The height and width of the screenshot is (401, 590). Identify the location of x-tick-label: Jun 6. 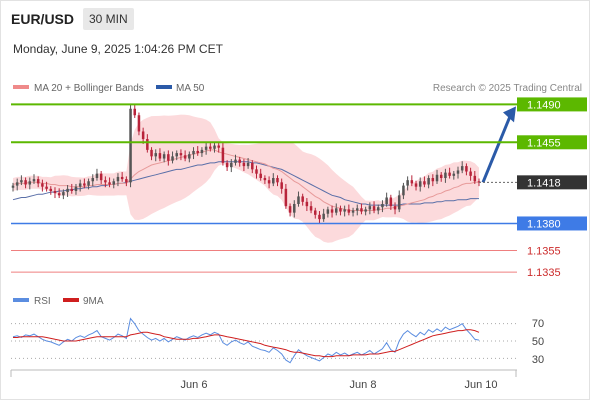
(194, 385).